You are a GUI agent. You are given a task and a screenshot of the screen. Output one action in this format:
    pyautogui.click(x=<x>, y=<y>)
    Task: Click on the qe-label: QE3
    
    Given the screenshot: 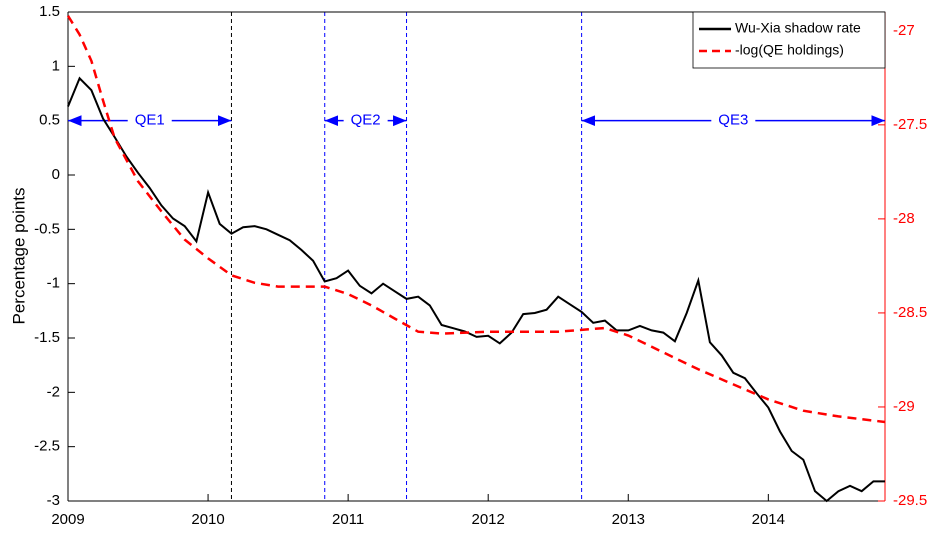 What is the action you would take?
    pyautogui.click(x=733, y=120)
    